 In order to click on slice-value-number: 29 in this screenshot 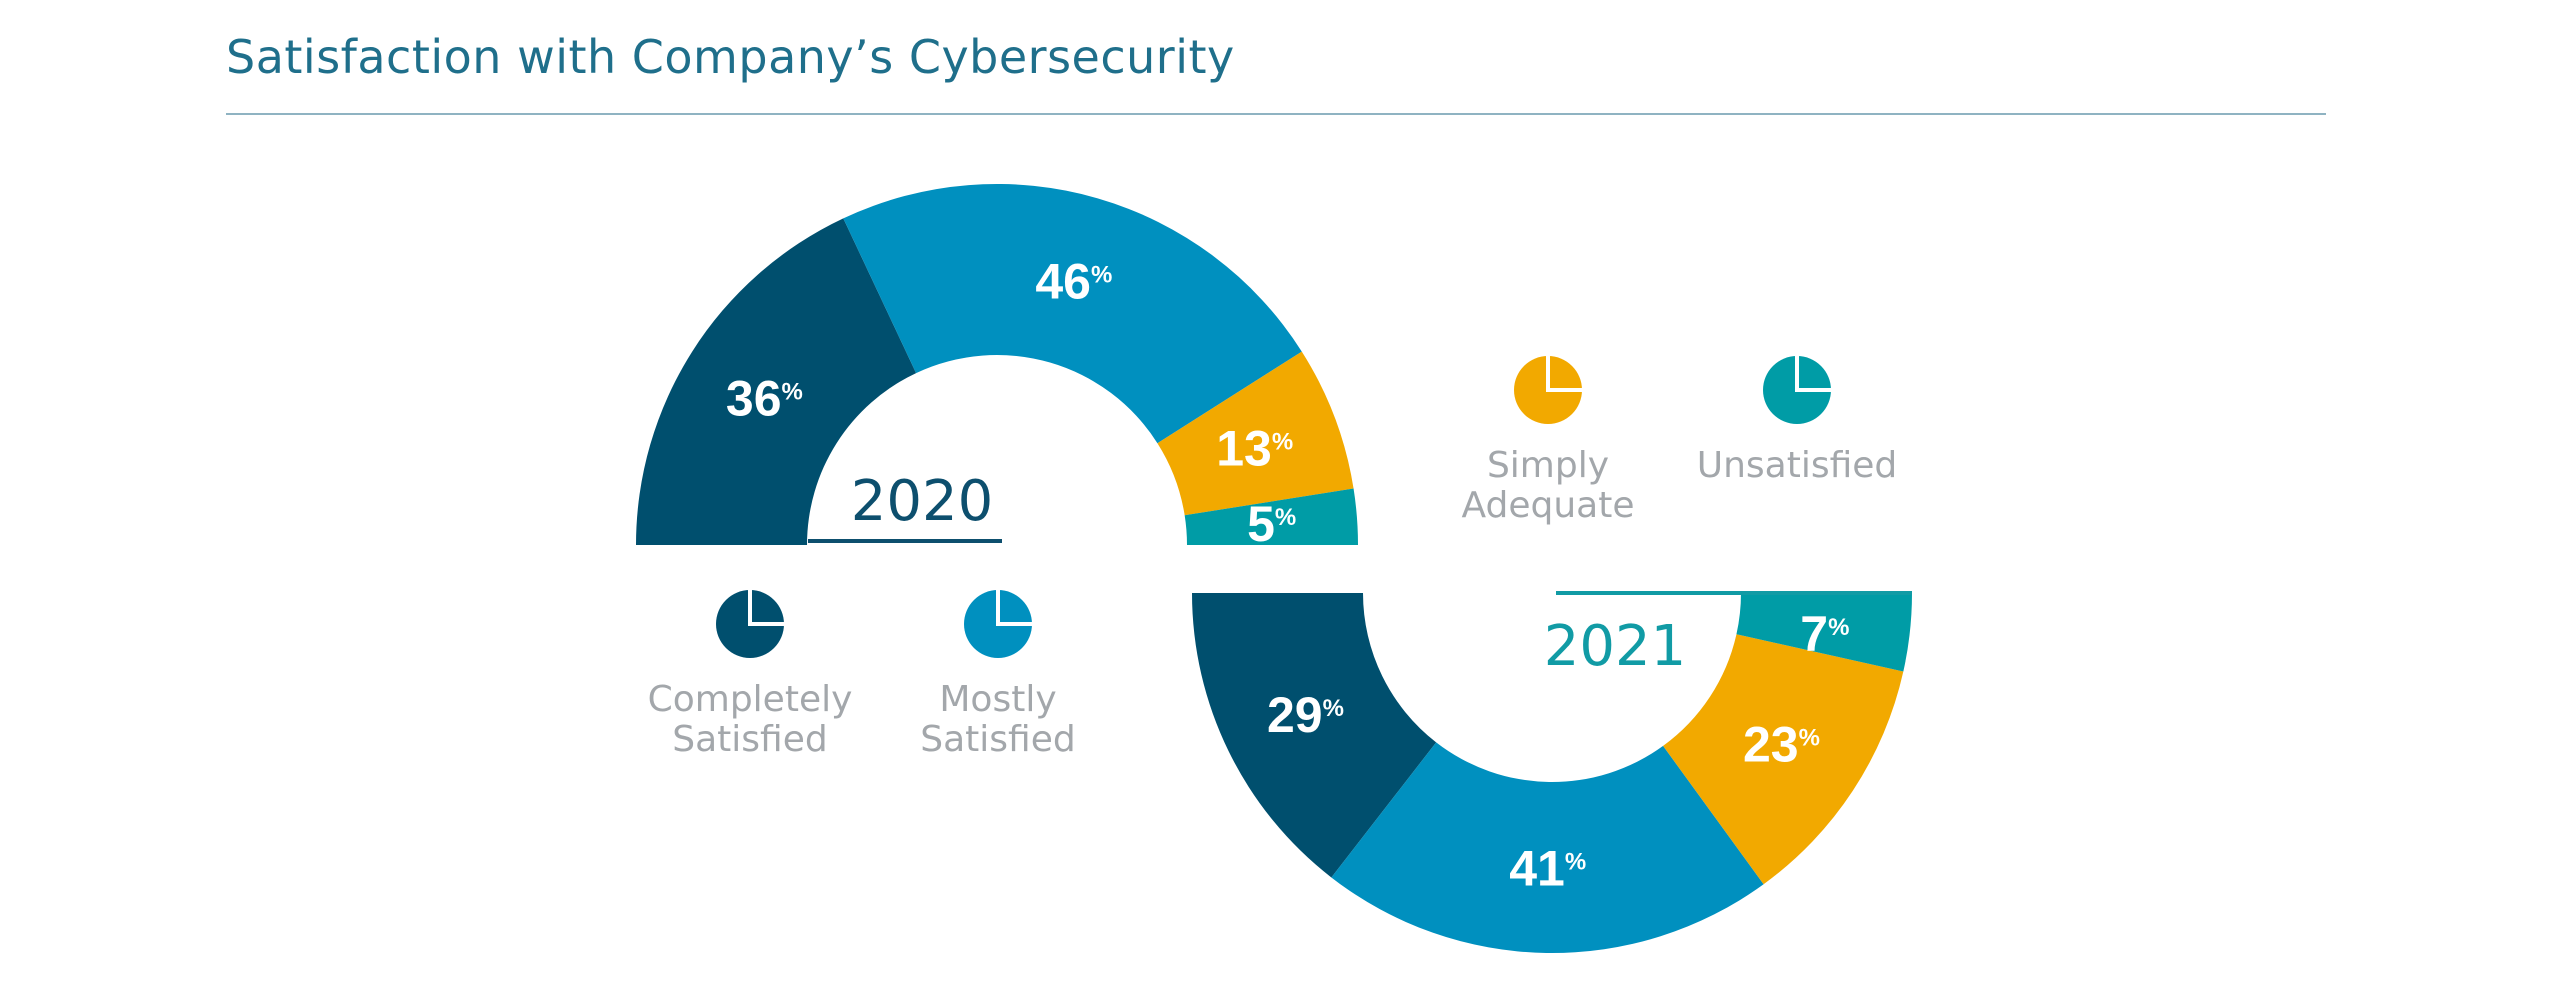, I will do `click(1295, 715)`.